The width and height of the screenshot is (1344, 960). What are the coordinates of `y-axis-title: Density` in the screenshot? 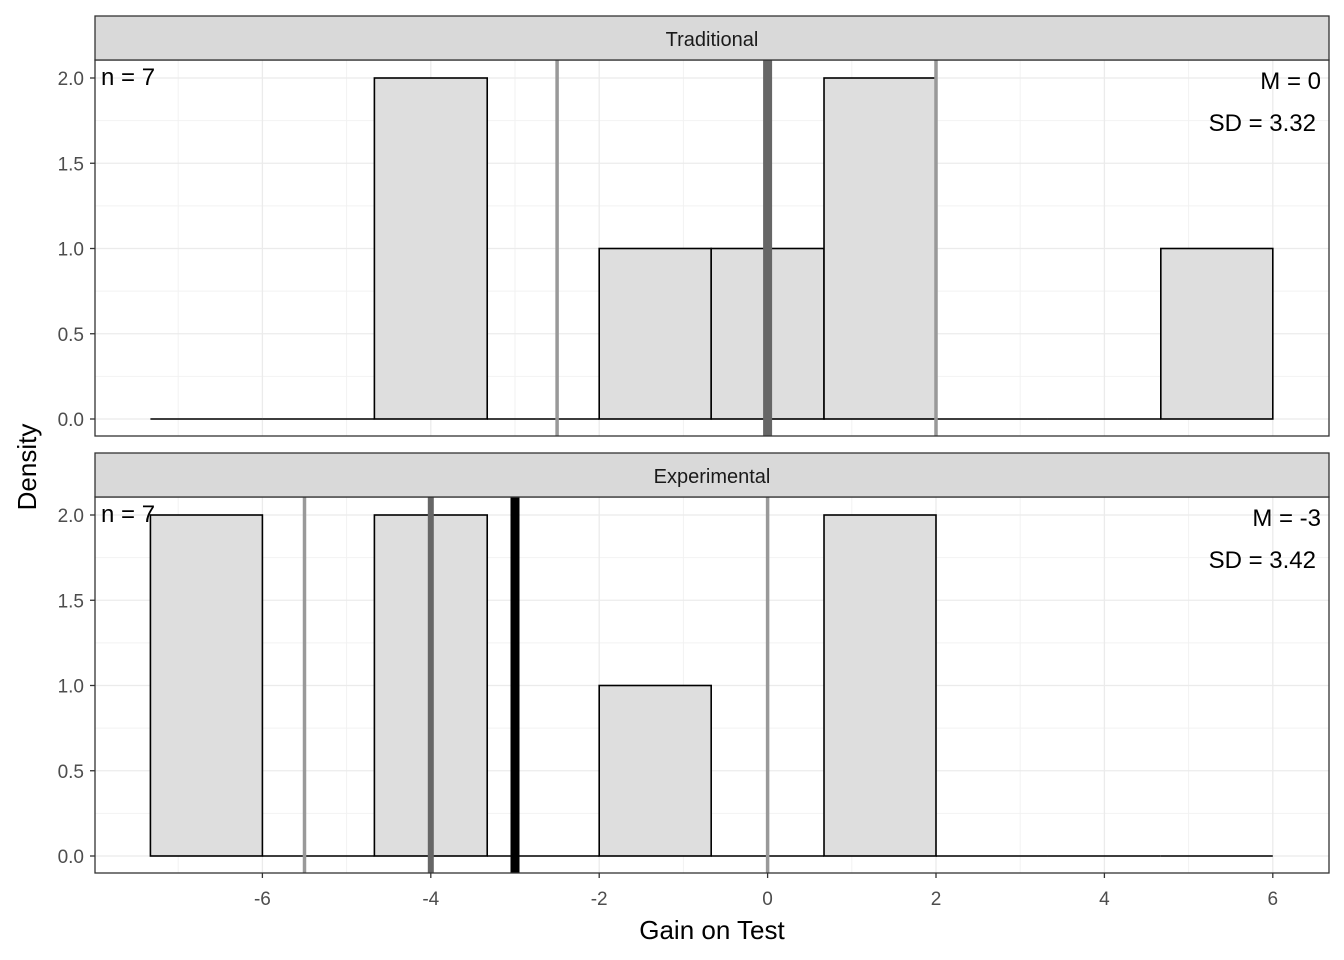 It's located at (27, 467).